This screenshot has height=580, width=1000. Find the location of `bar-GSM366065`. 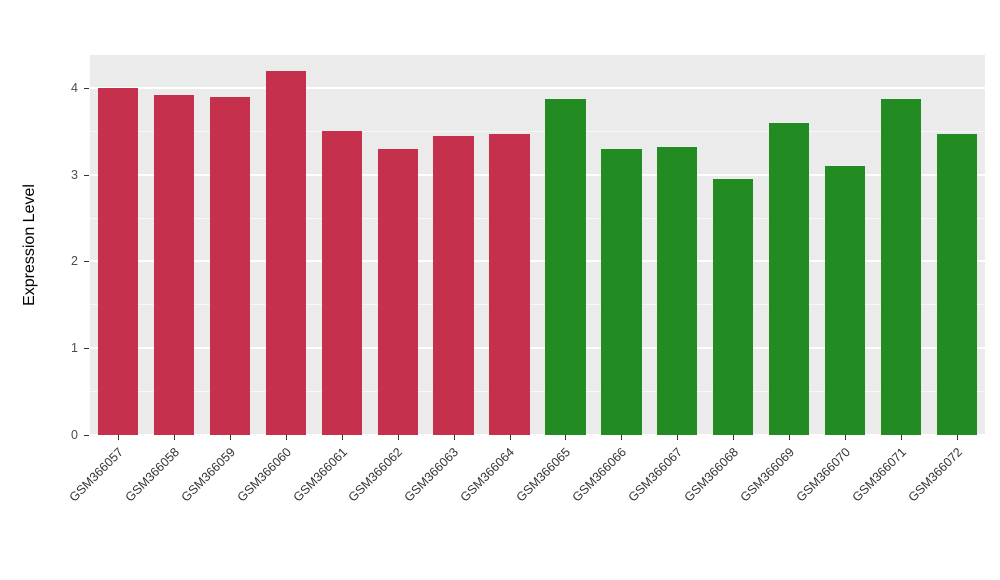

bar-GSM366065 is located at coordinates (565, 267).